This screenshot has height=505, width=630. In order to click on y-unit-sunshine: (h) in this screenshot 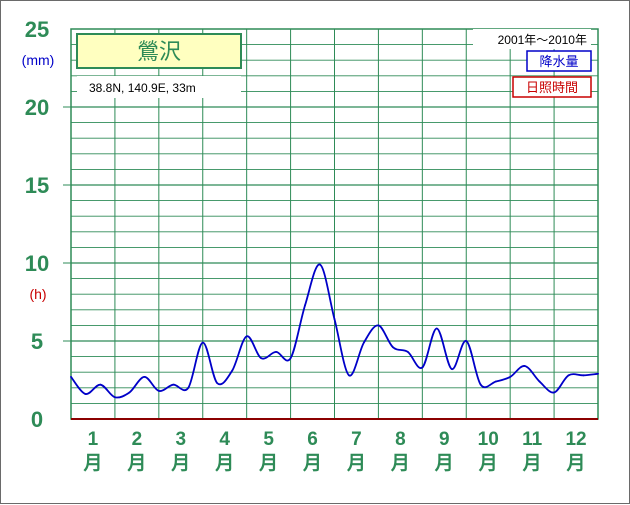, I will do `click(37, 294)`.